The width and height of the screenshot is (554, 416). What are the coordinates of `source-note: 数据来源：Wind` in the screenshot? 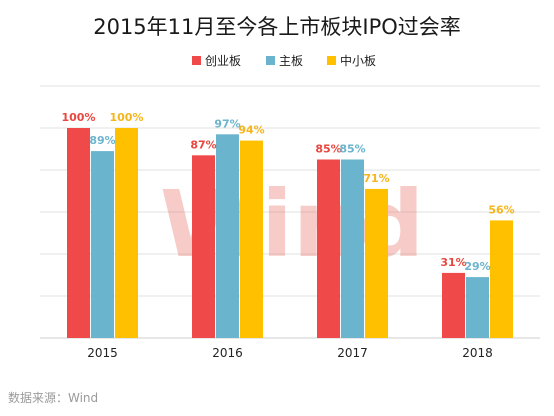 It's located at (53, 397).